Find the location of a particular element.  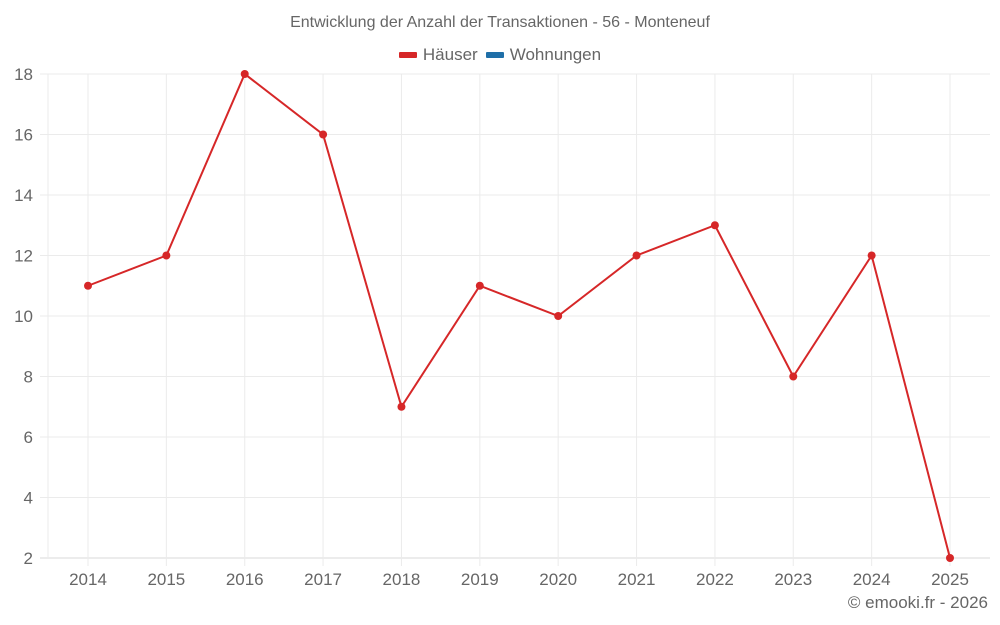

y-tick-label: 4 is located at coordinates (28, 498).